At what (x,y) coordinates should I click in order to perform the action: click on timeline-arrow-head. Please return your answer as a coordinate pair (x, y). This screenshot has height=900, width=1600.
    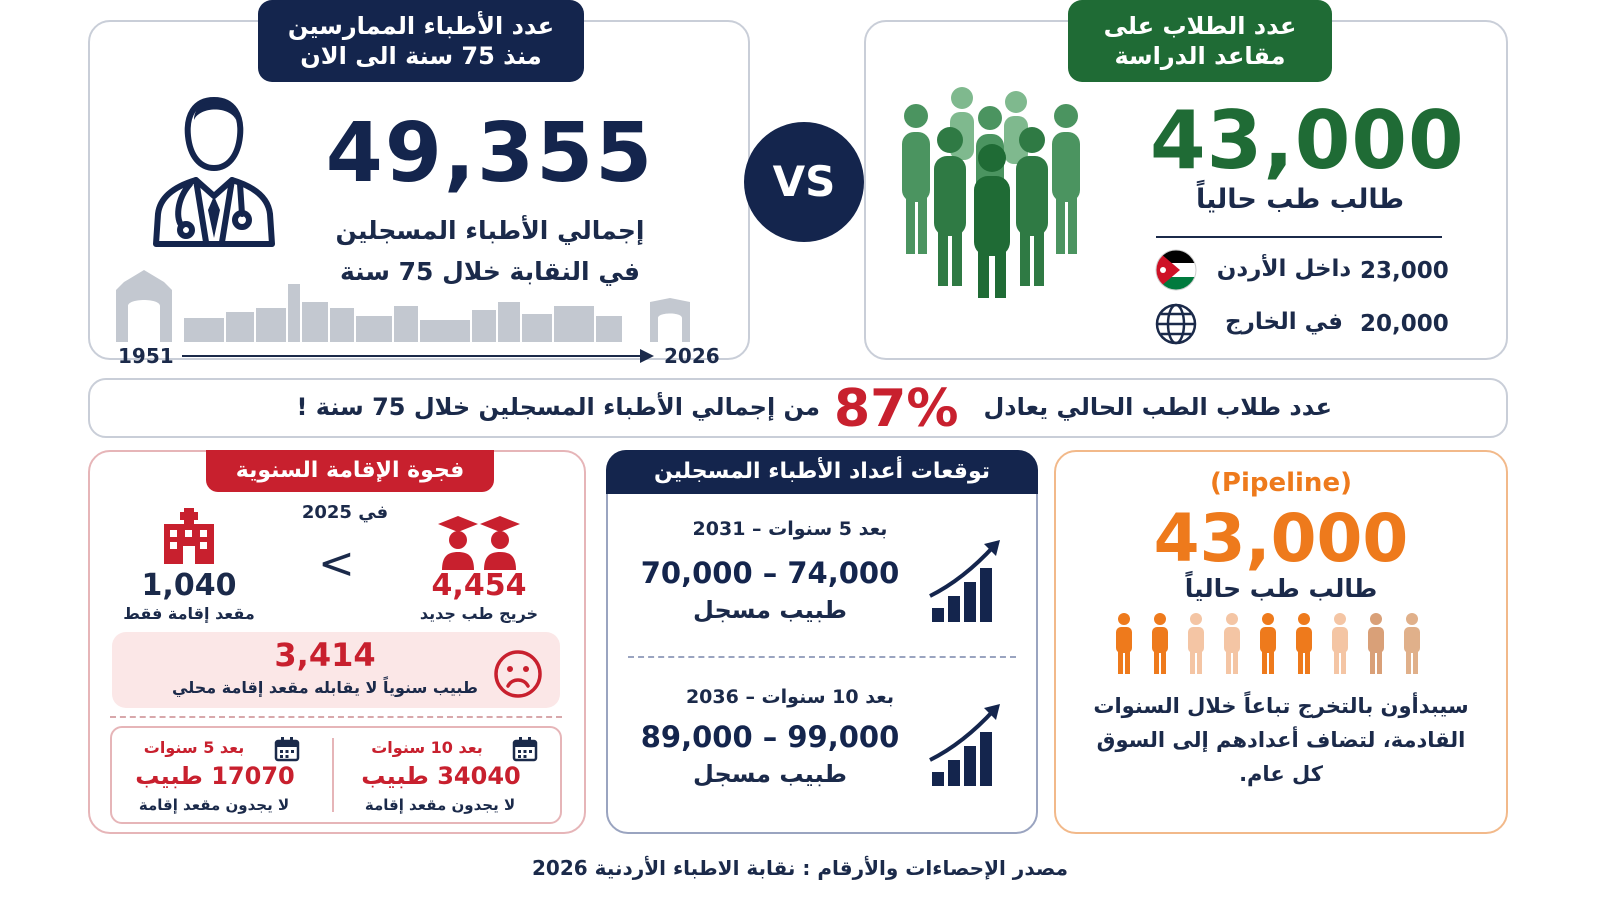
    Looking at the image, I should click on (647, 356).